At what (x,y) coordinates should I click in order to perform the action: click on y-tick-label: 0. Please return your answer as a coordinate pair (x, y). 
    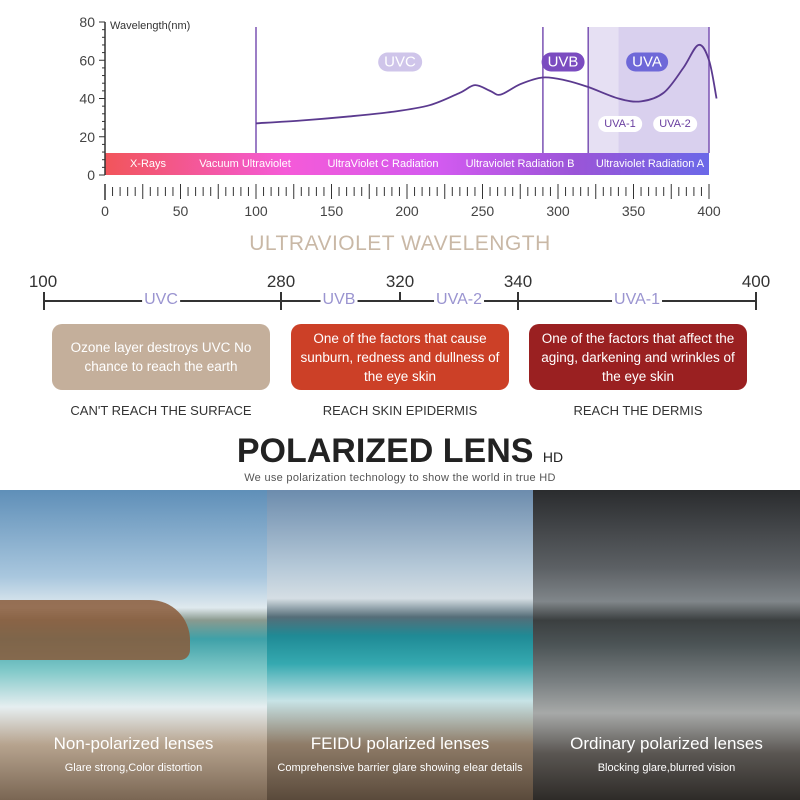
    Looking at the image, I should click on (91, 175).